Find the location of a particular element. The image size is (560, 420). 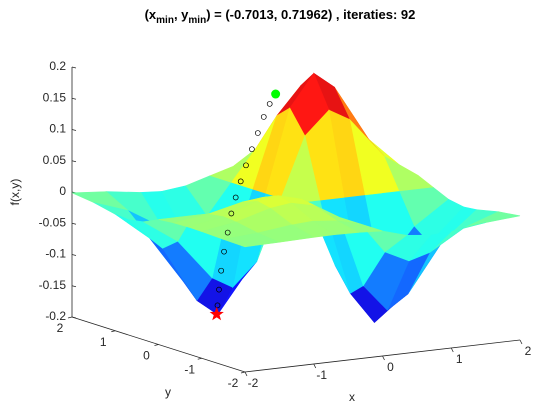

x-tick-label: -1 is located at coordinates (321, 375).